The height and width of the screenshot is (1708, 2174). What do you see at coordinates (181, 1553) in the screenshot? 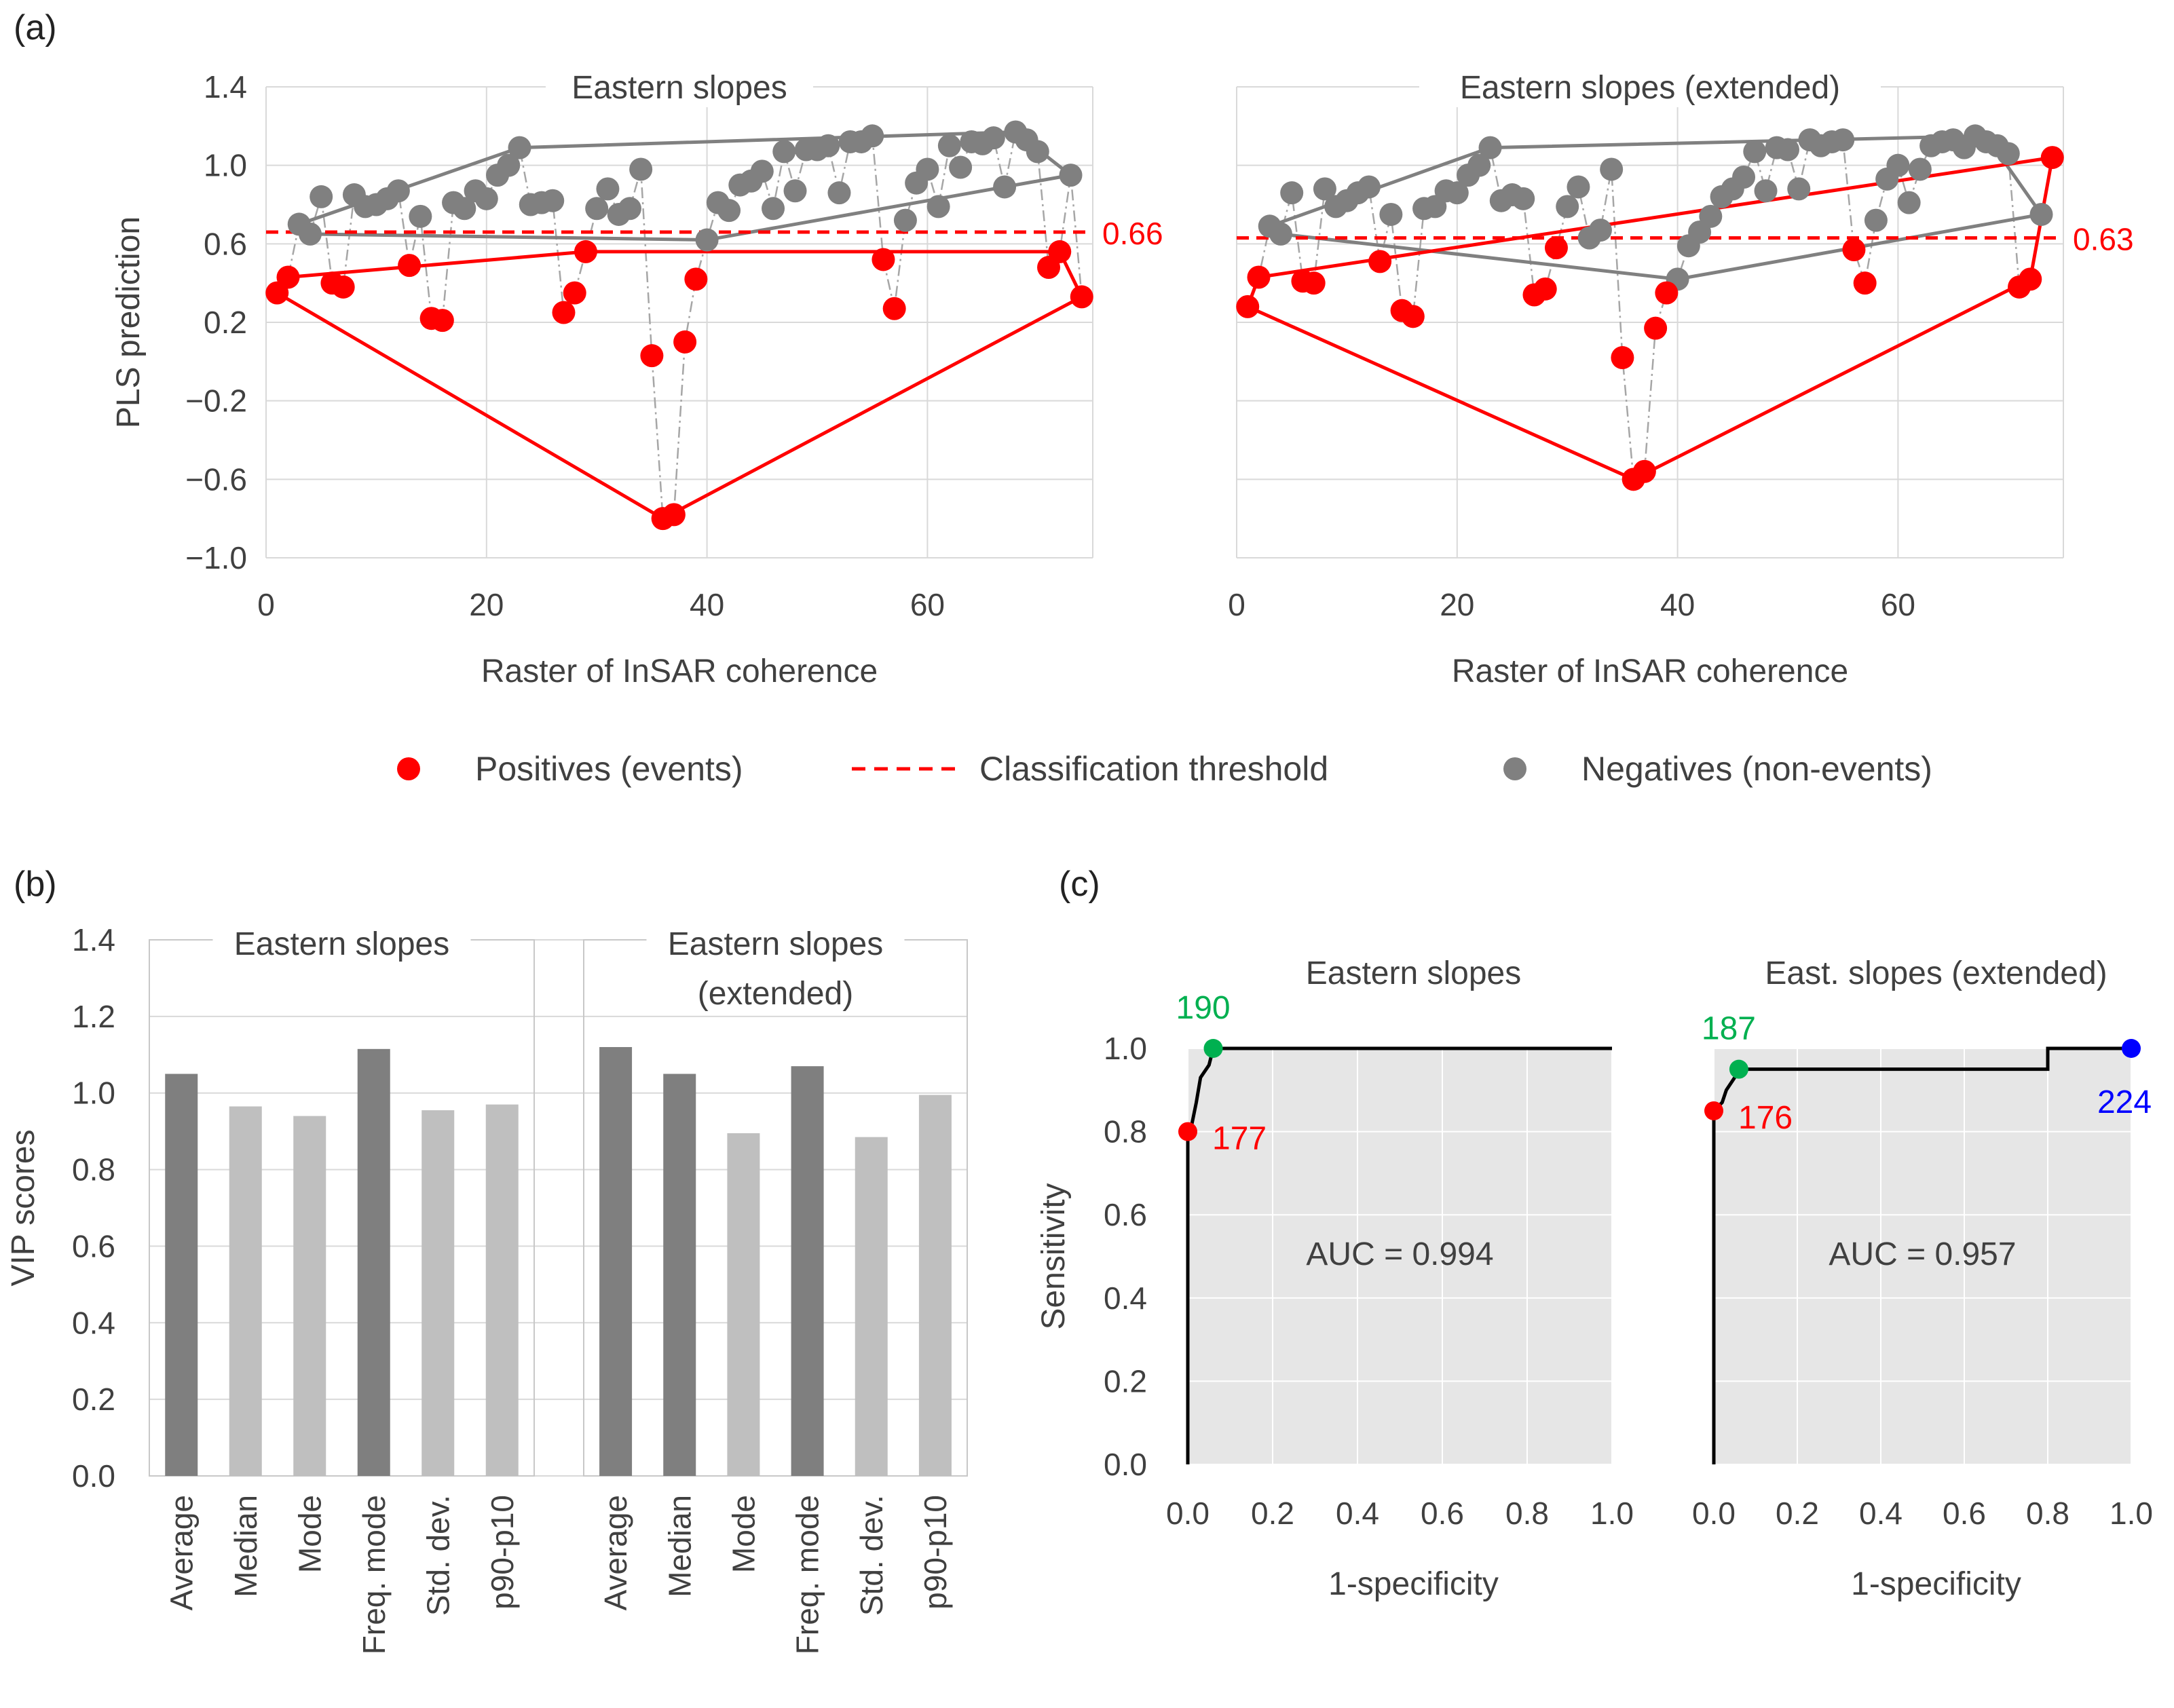
I see `x-category-label: Average` at bounding box center [181, 1553].